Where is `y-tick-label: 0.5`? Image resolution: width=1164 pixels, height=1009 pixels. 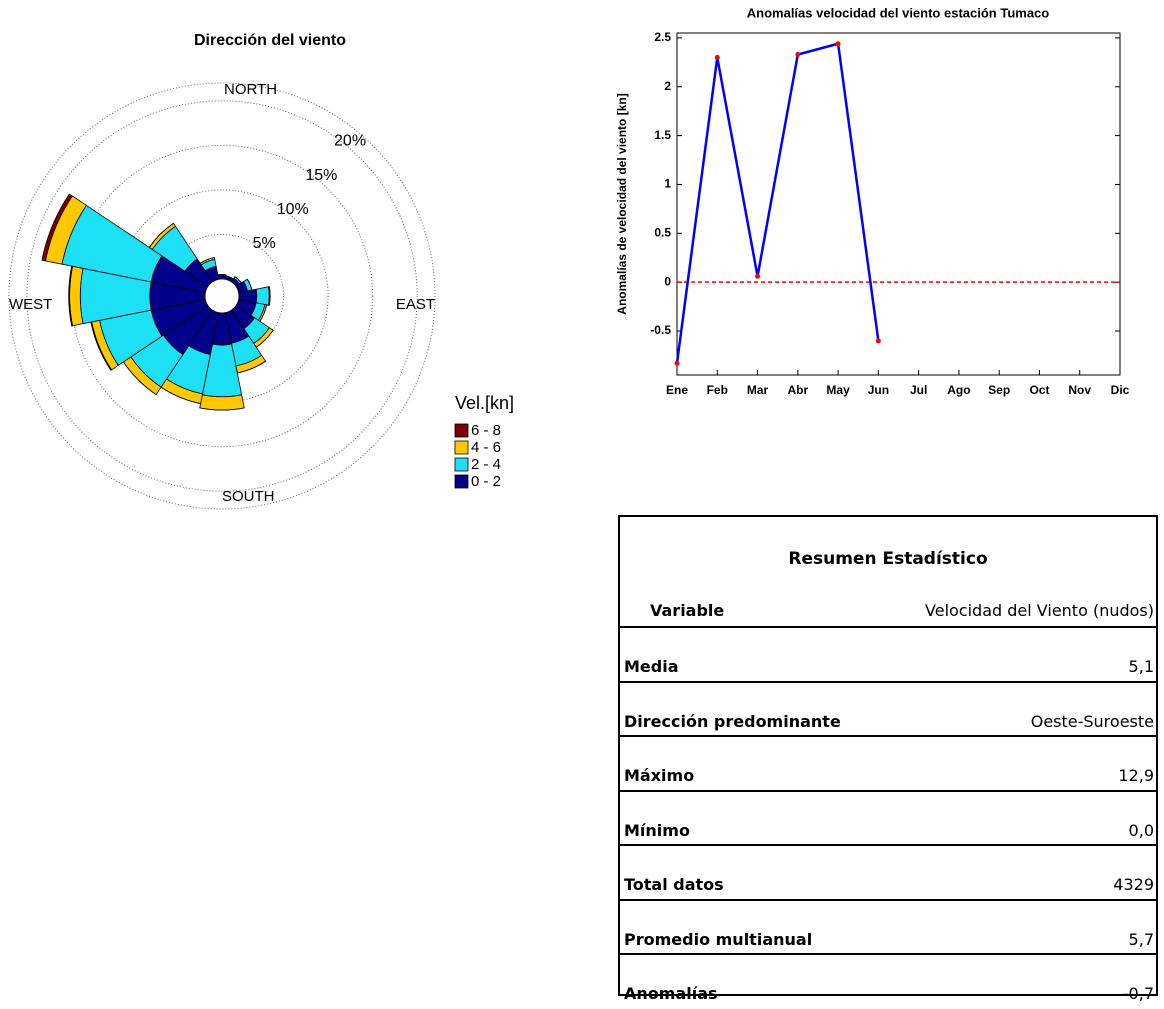
y-tick-label: 0.5 is located at coordinates (662, 232).